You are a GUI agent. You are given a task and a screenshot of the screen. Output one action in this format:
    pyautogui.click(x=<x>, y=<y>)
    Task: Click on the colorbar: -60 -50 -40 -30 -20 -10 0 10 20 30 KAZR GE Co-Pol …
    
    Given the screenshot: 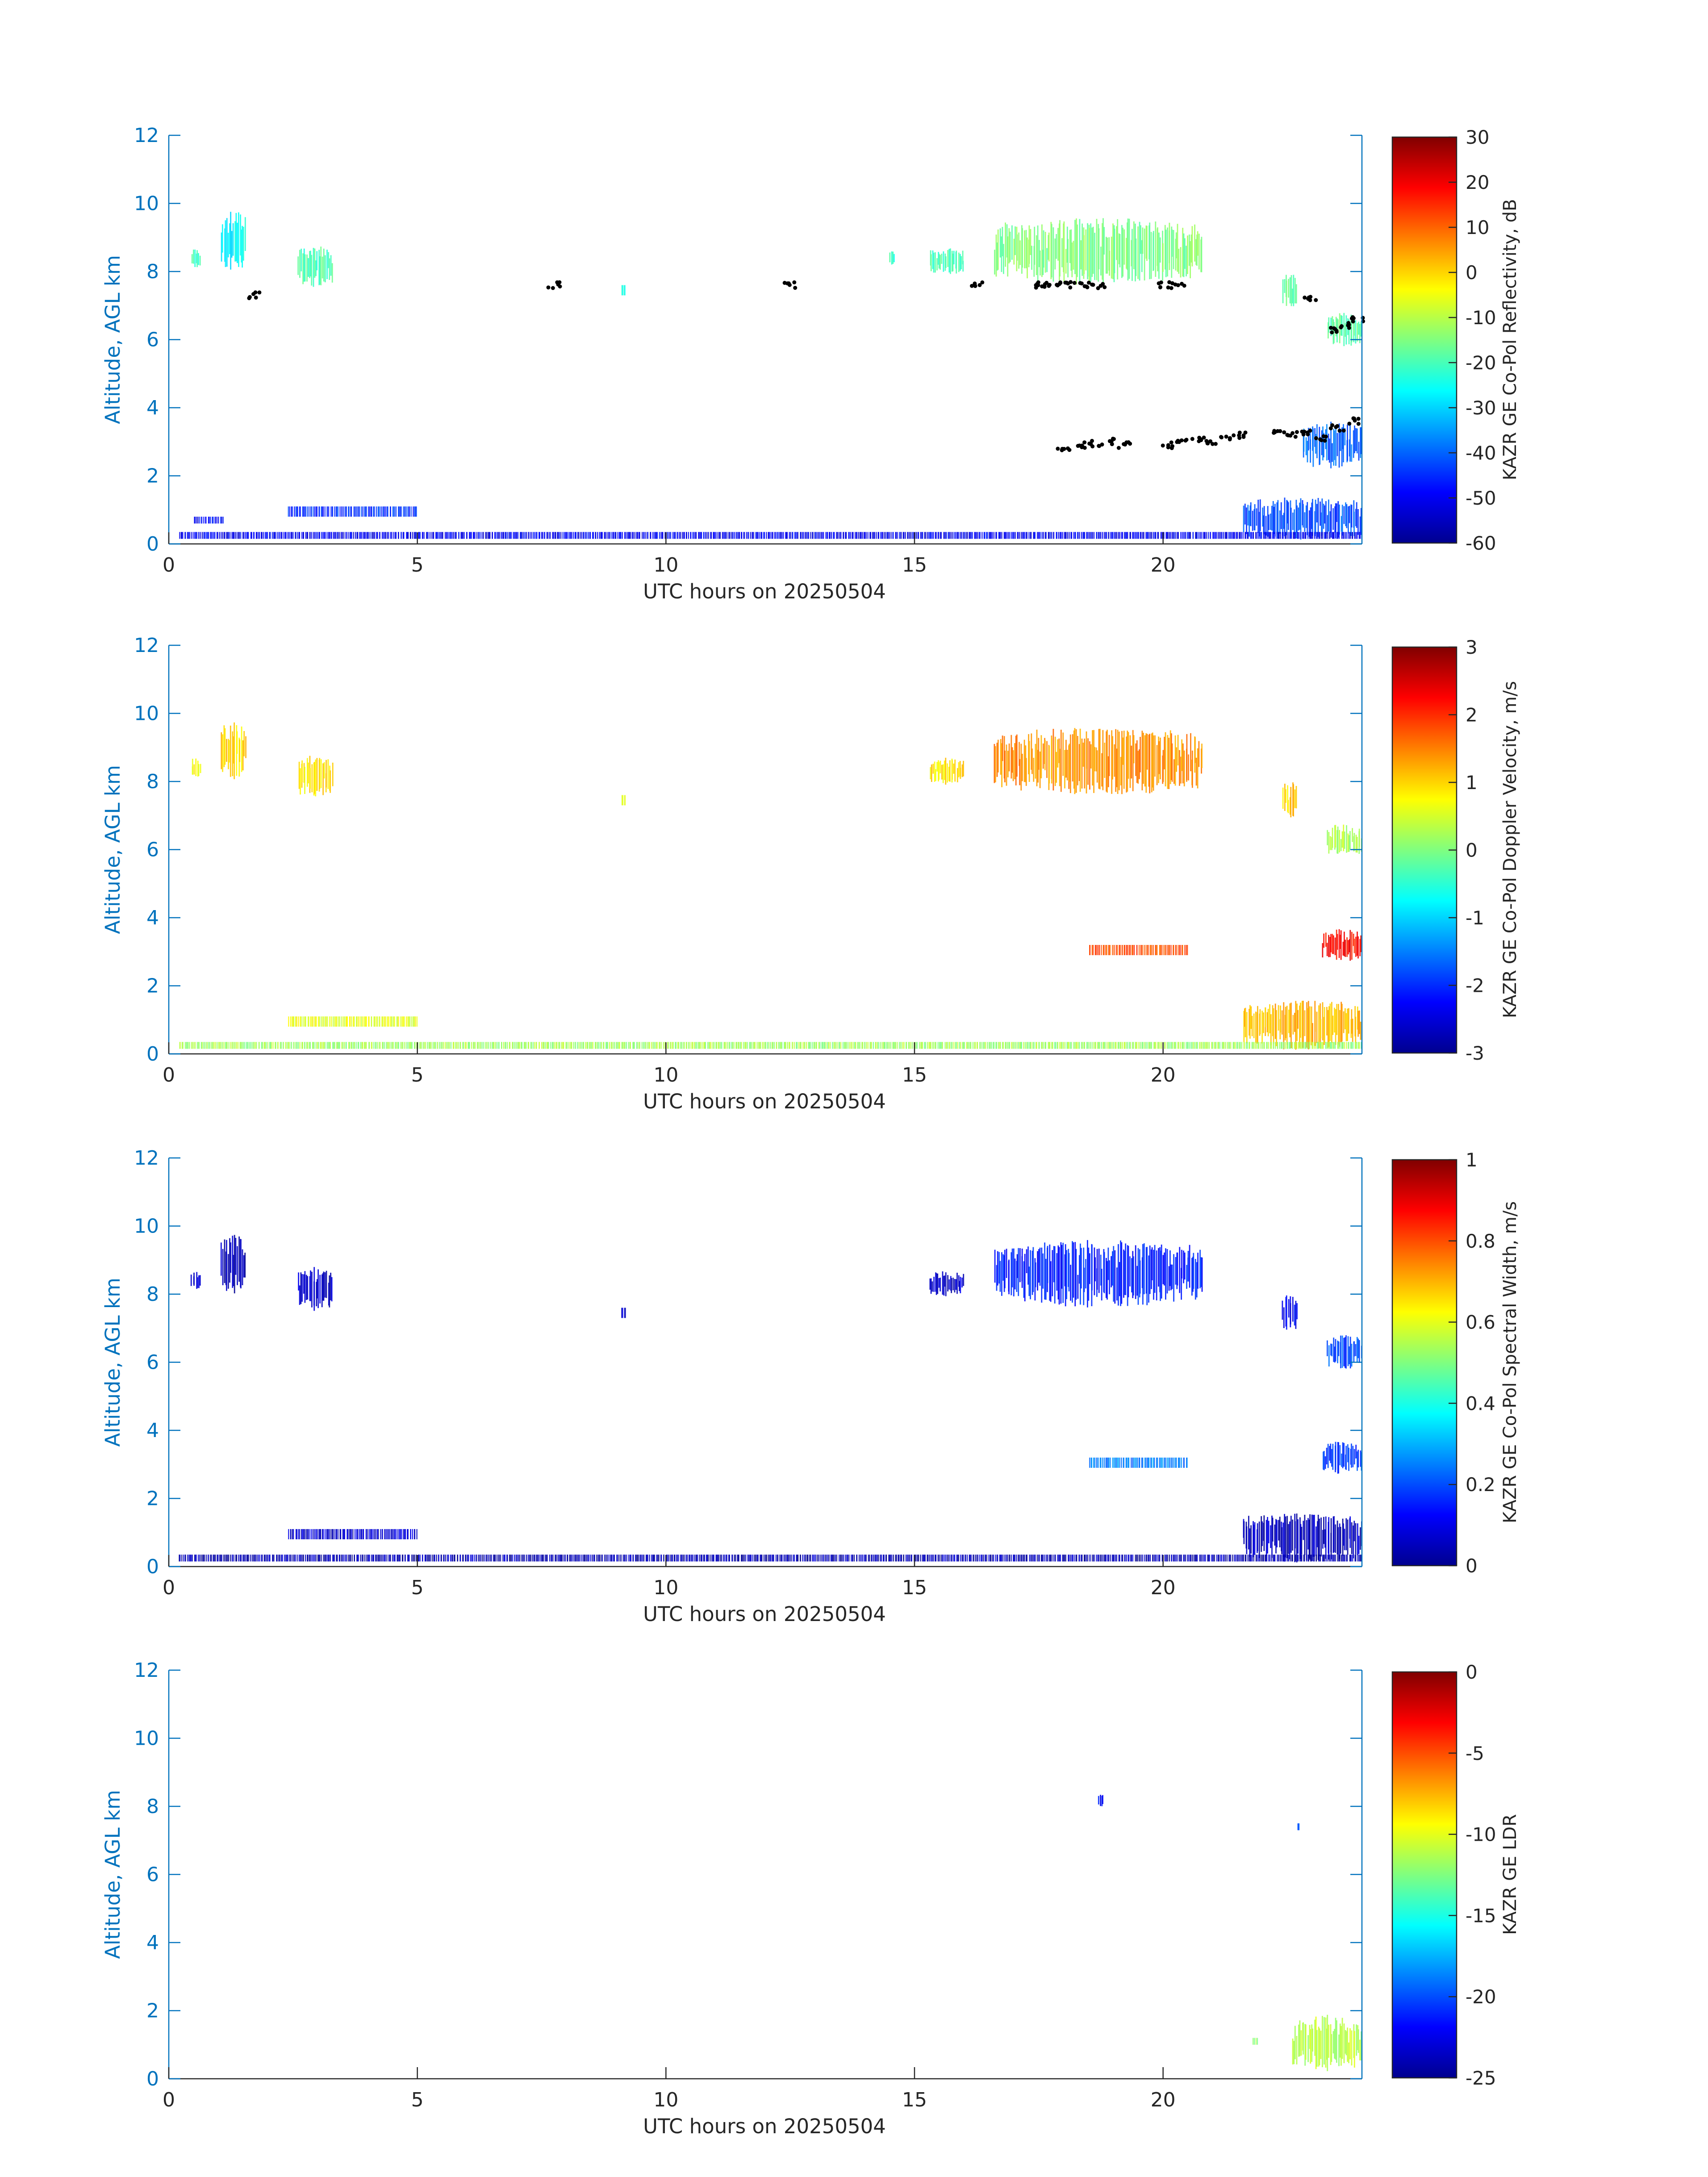 What is the action you would take?
    pyautogui.click(x=1455, y=340)
    